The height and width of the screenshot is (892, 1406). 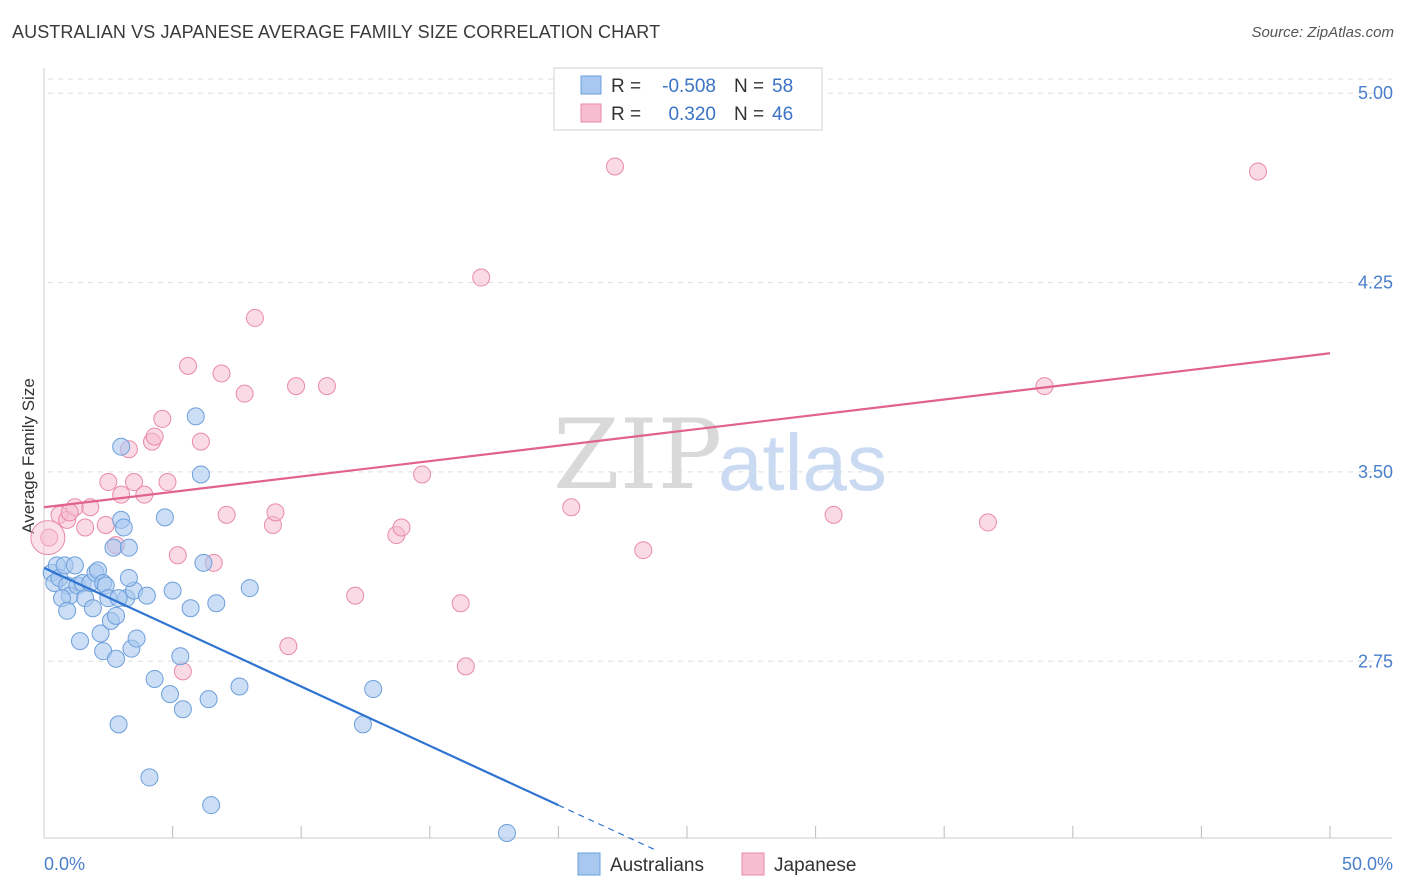 I want to click on watermark-zip: ZIP, so click(x=637, y=455).